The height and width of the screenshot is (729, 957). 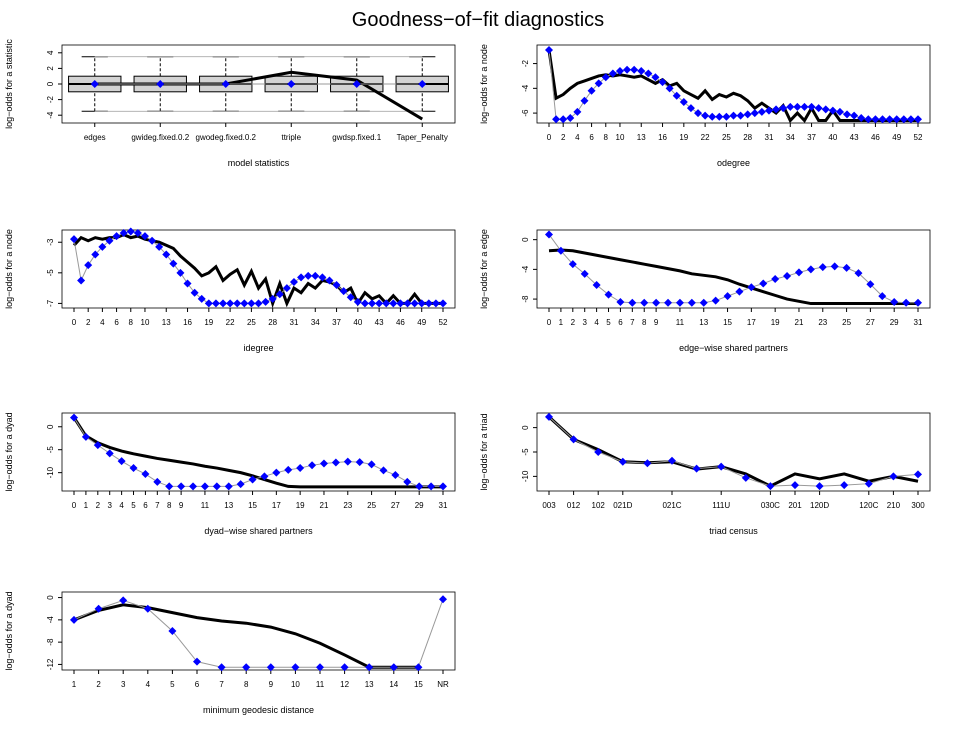 I want to click on x-tick-label: 5, so click(x=133, y=505).